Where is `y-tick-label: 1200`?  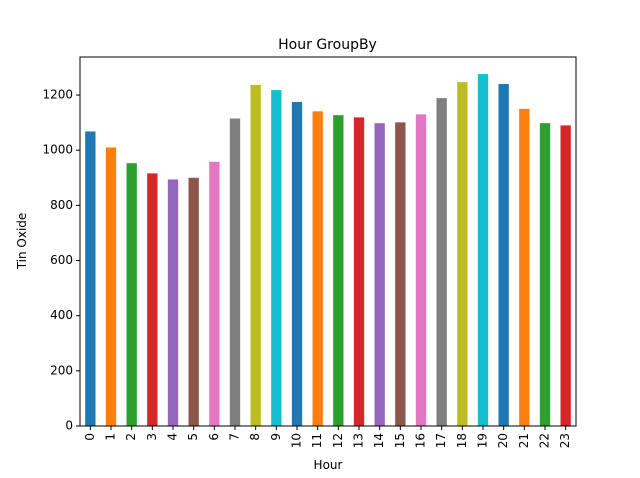
y-tick-label: 1200 is located at coordinates (57, 95).